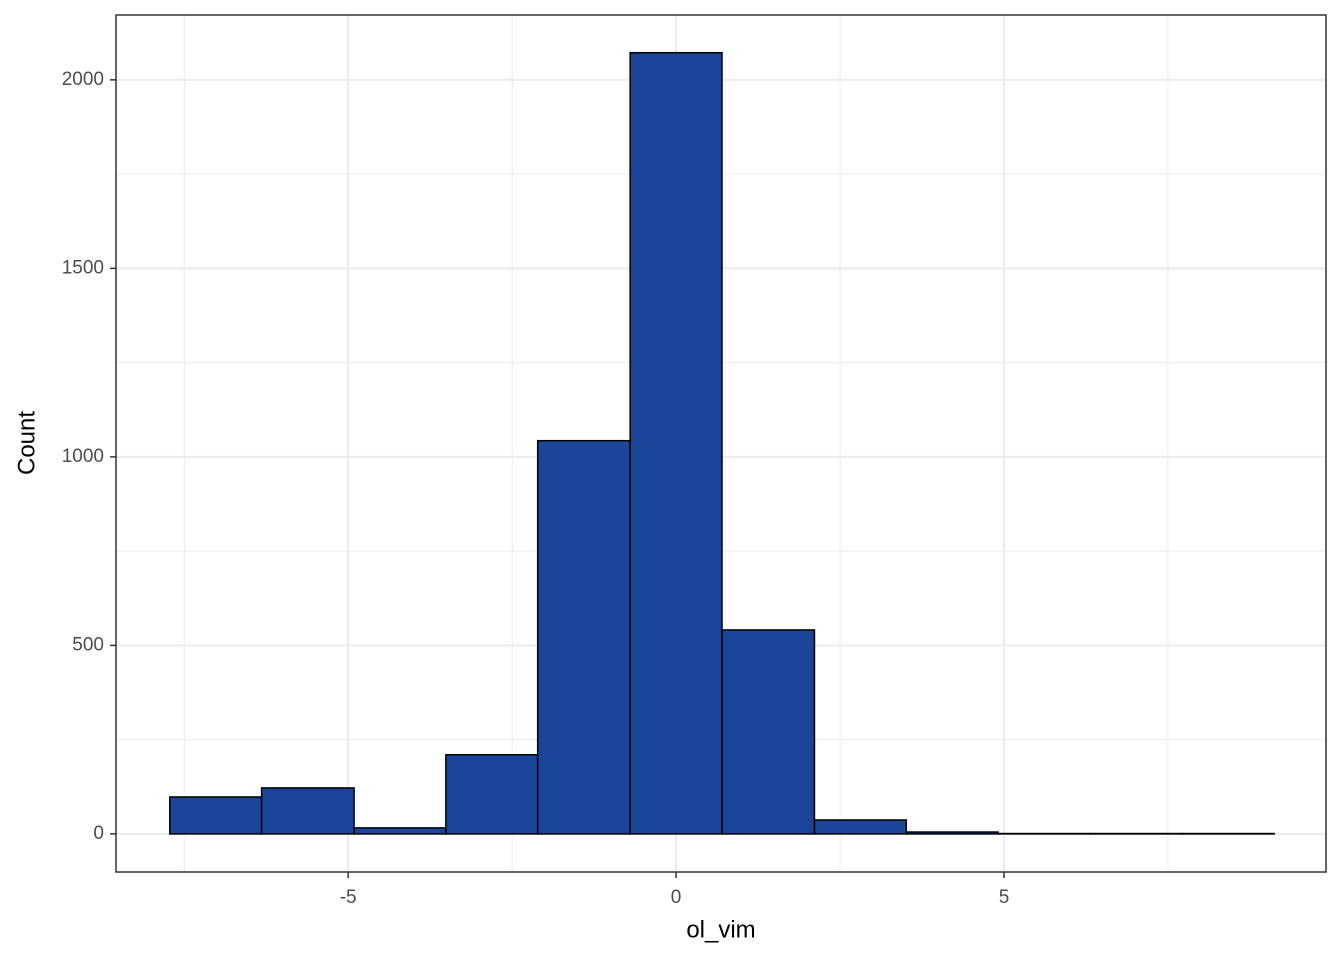 Image resolution: width=1344 pixels, height=960 pixels. Describe the element at coordinates (348, 897) in the screenshot. I see `x-tick-label: -5` at that location.